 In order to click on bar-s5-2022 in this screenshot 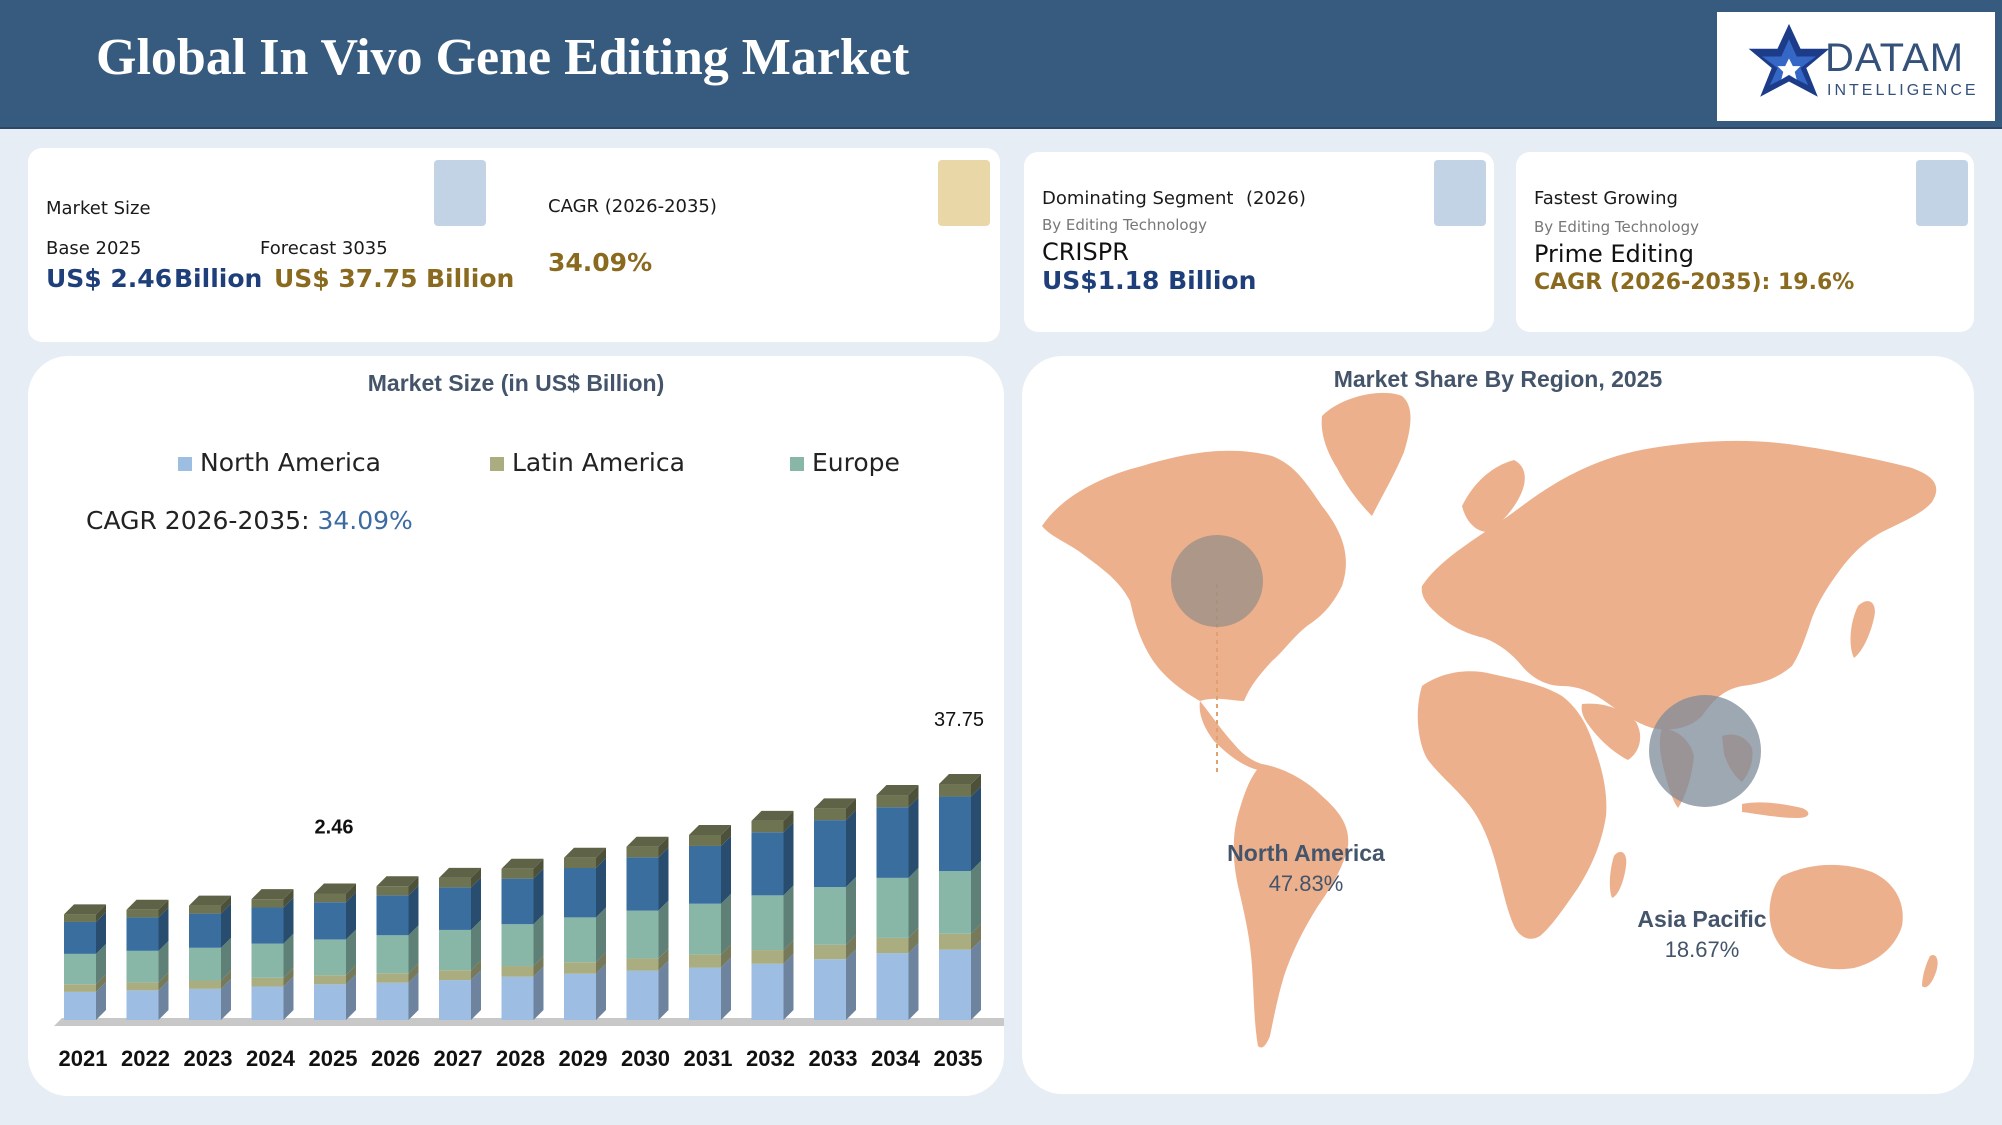, I will do `click(142, 913)`.